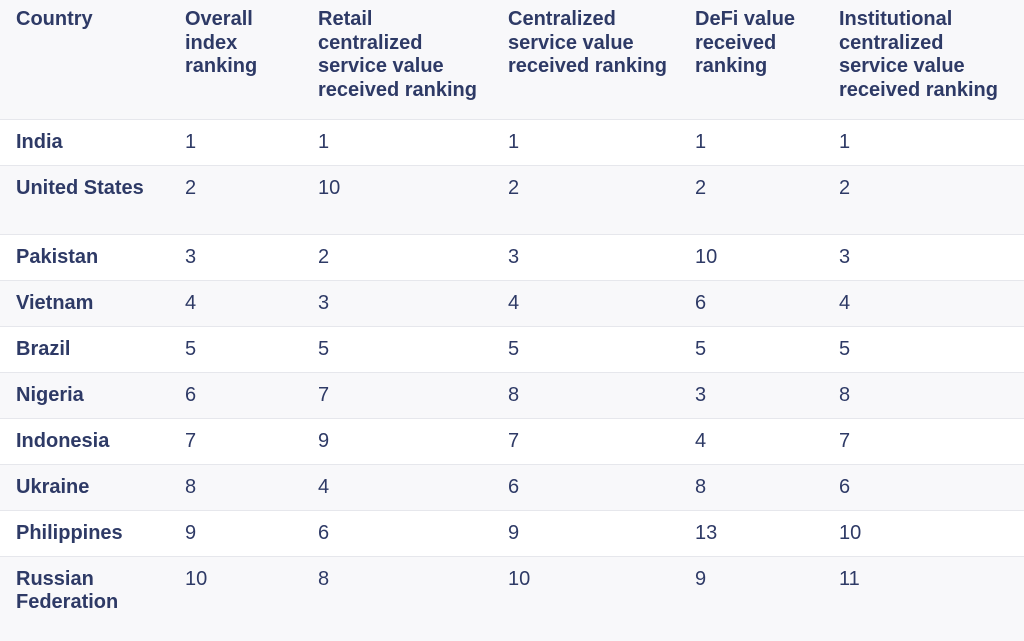 The image size is (1024, 641). Describe the element at coordinates (84, 348) in the screenshot. I see `country-cell: Brazil` at that location.